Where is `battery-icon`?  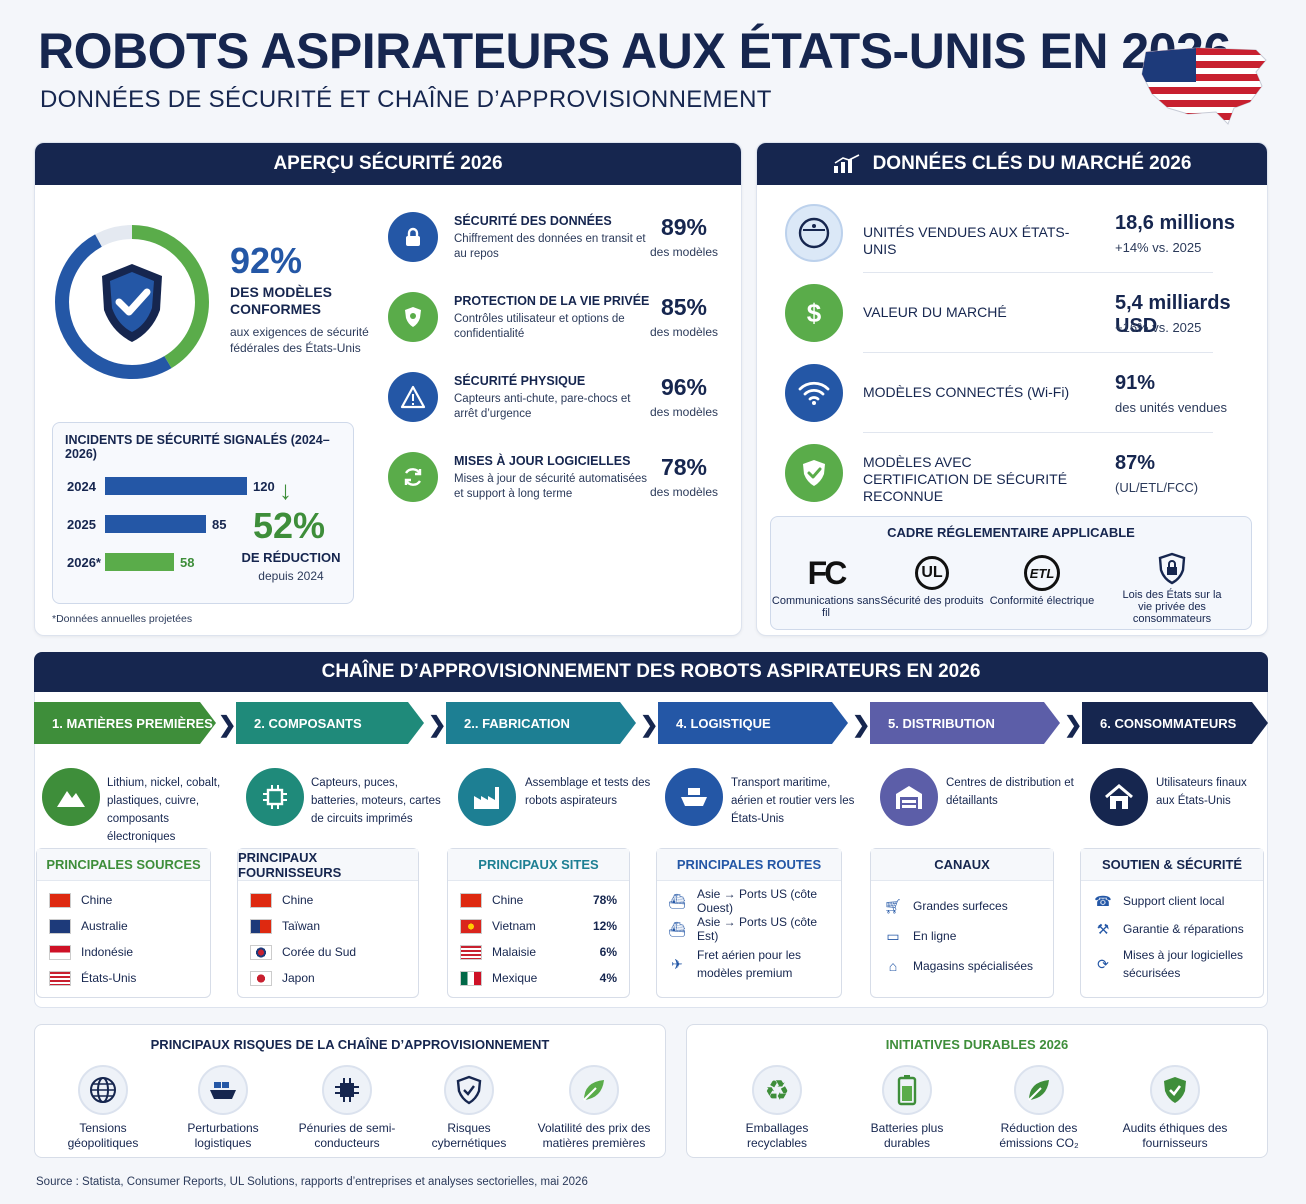
battery-icon is located at coordinates (907, 1090).